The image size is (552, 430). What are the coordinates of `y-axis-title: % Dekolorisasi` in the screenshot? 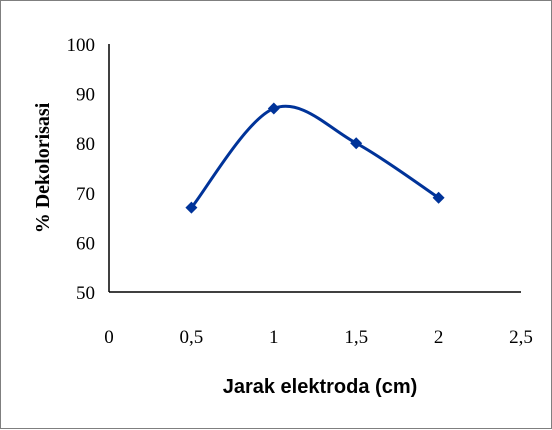 It's located at (43, 167).